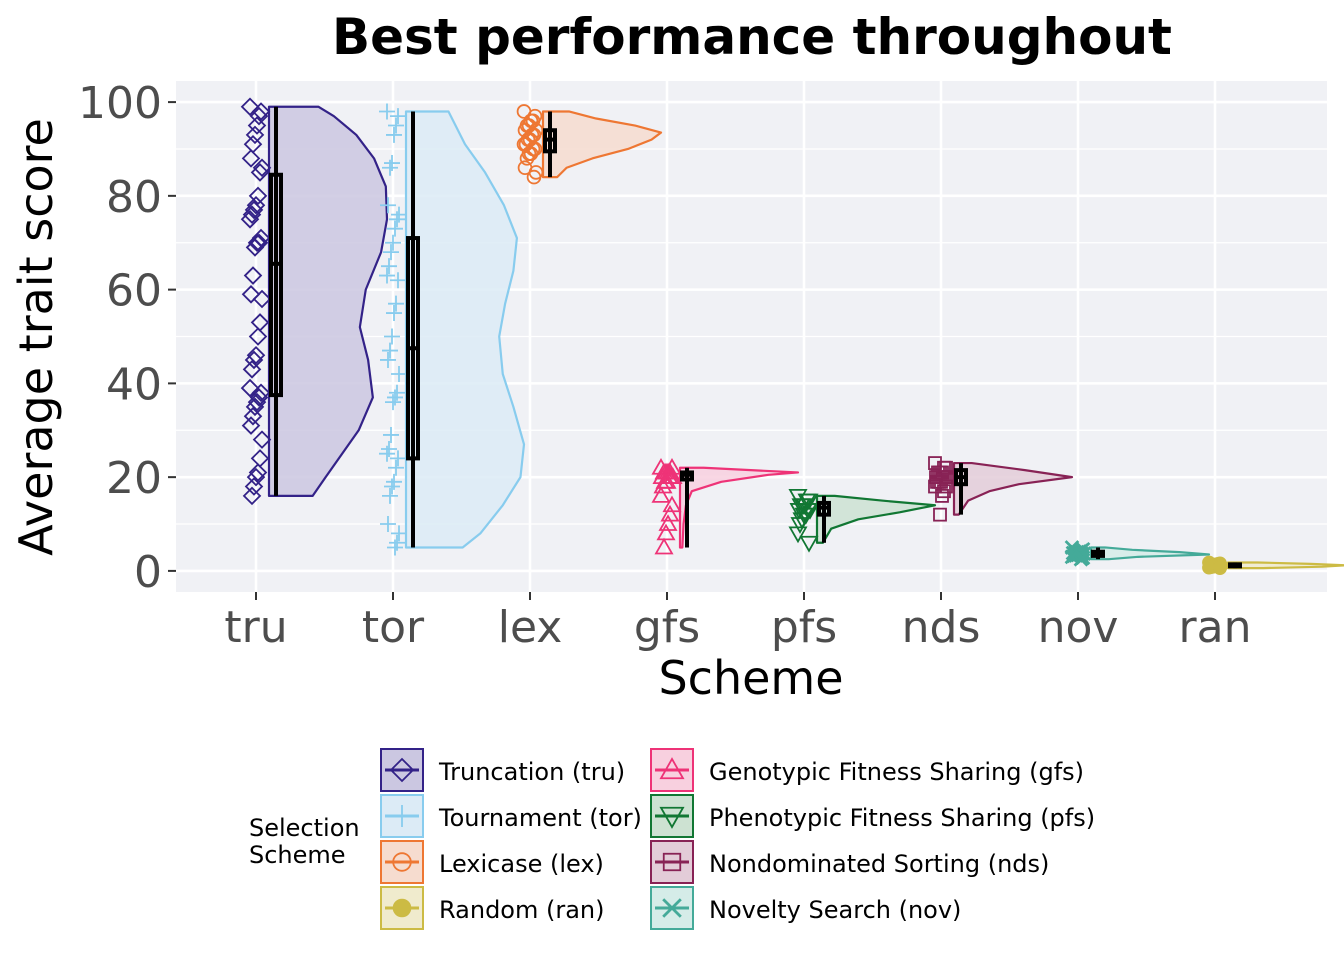 Image resolution: width=1344 pixels, height=960 pixels. Describe the element at coordinates (297, 855) in the screenshot. I see `legend-title-line-2: Scheme` at that location.